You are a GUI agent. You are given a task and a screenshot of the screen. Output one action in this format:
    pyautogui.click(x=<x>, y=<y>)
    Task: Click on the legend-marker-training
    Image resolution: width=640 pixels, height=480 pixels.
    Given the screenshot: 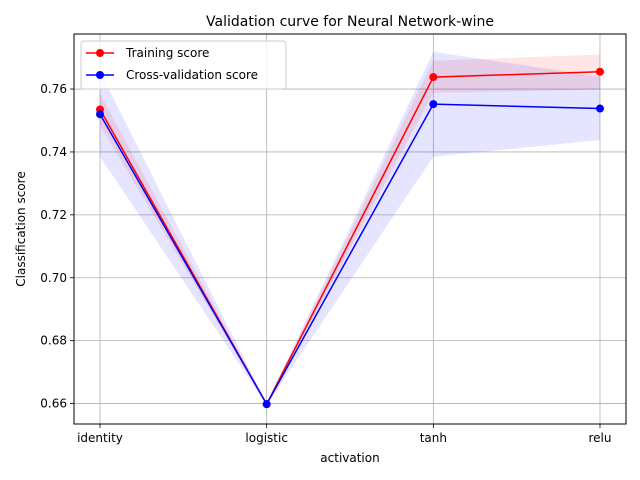 What is the action you would take?
    pyautogui.click(x=100, y=53)
    